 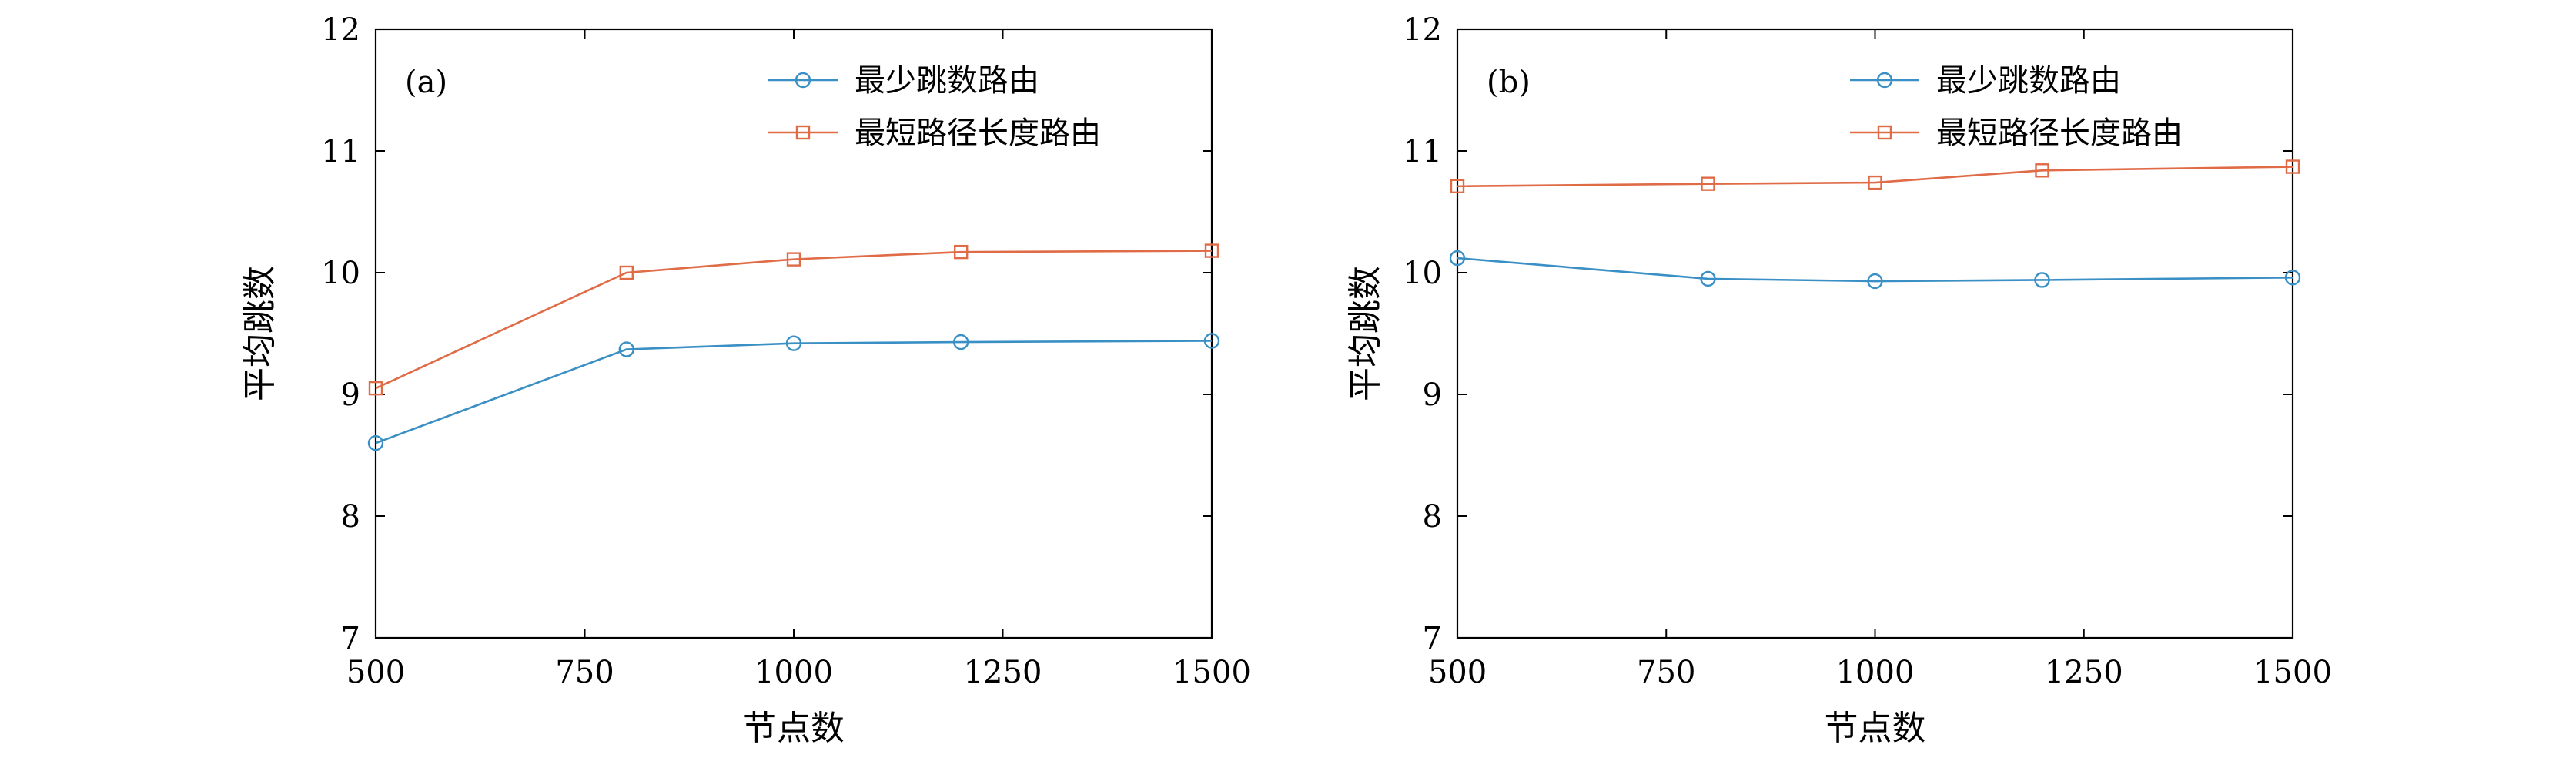 What do you see at coordinates (1509, 83) in the screenshot?
I see `panel-label: (b)` at bounding box center [1509, 83].